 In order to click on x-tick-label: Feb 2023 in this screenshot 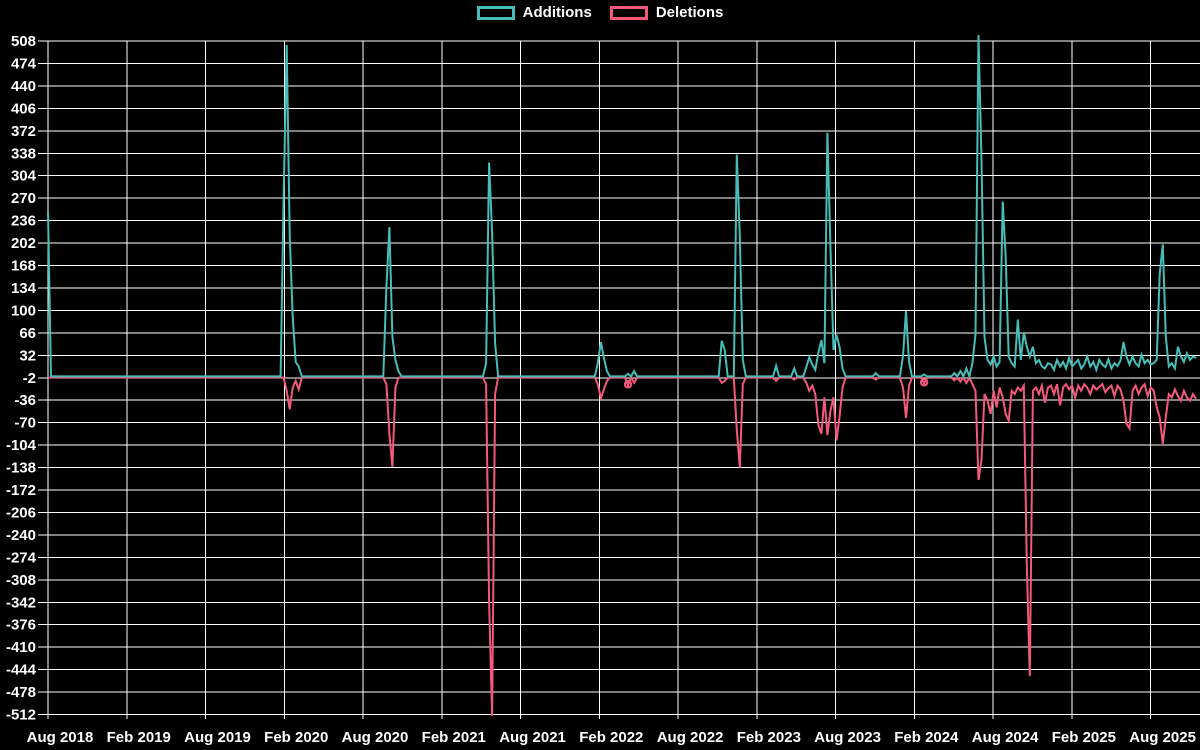, I will do `click(769, 737)`.